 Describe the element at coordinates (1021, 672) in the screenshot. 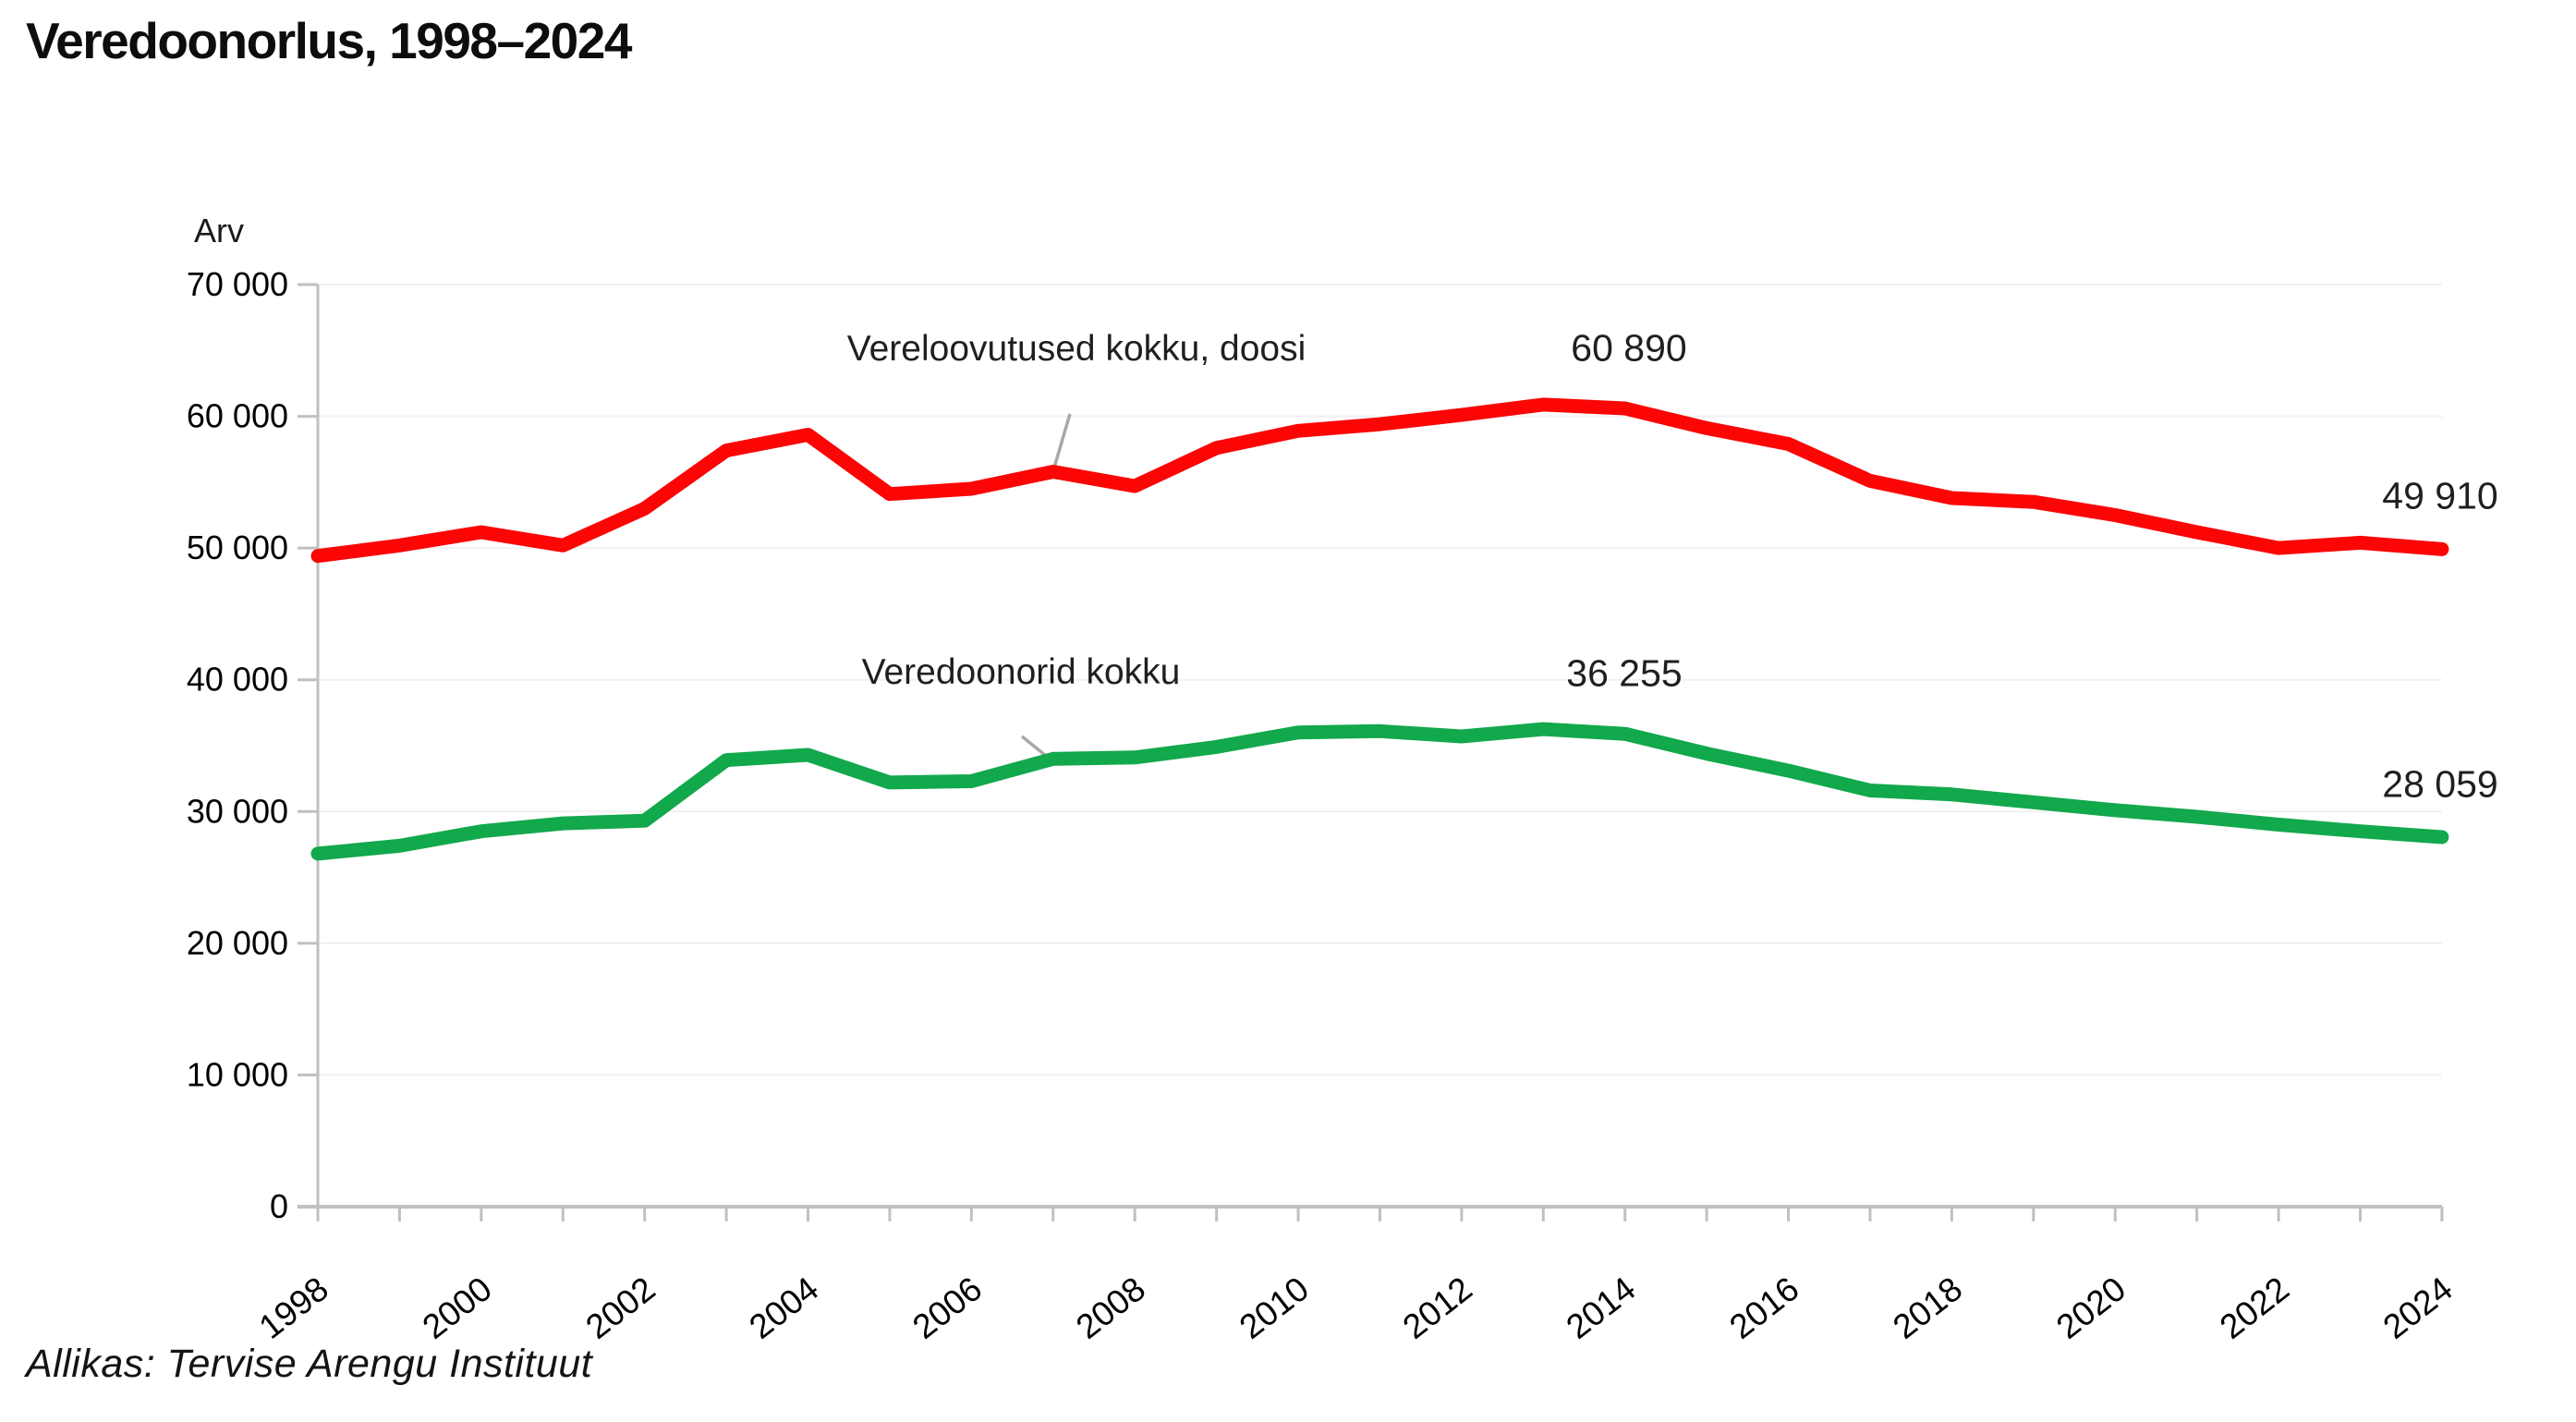

I see `series2-annotation-label: Veredoonorid kokku` at that location.